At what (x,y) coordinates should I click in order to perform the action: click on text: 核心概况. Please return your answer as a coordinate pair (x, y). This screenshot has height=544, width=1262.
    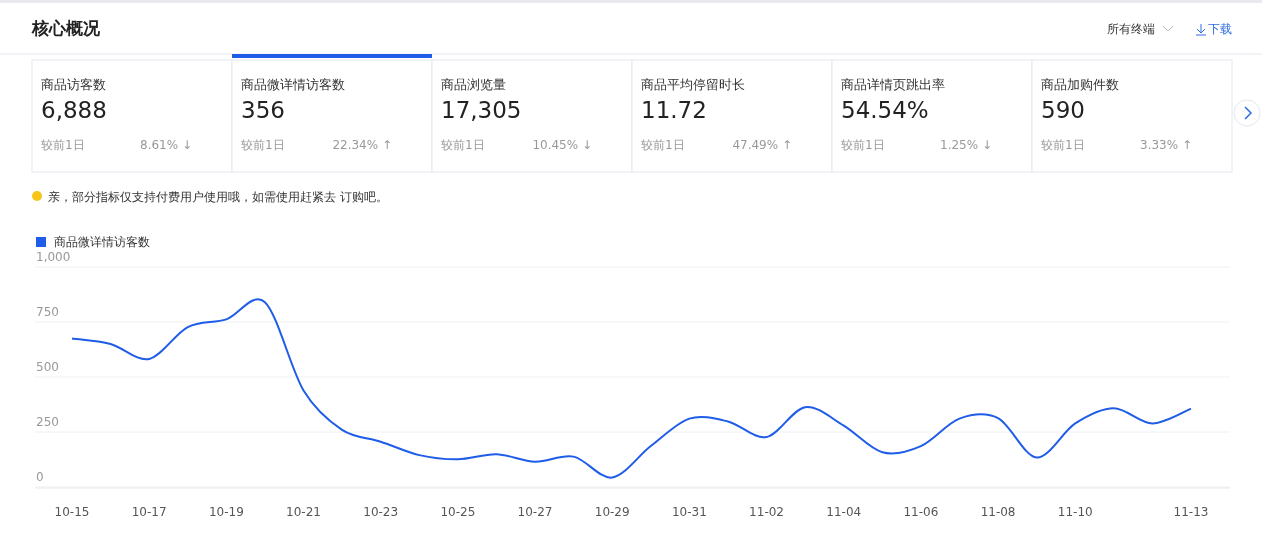
    Looking at the image, I should click on (66, 28).